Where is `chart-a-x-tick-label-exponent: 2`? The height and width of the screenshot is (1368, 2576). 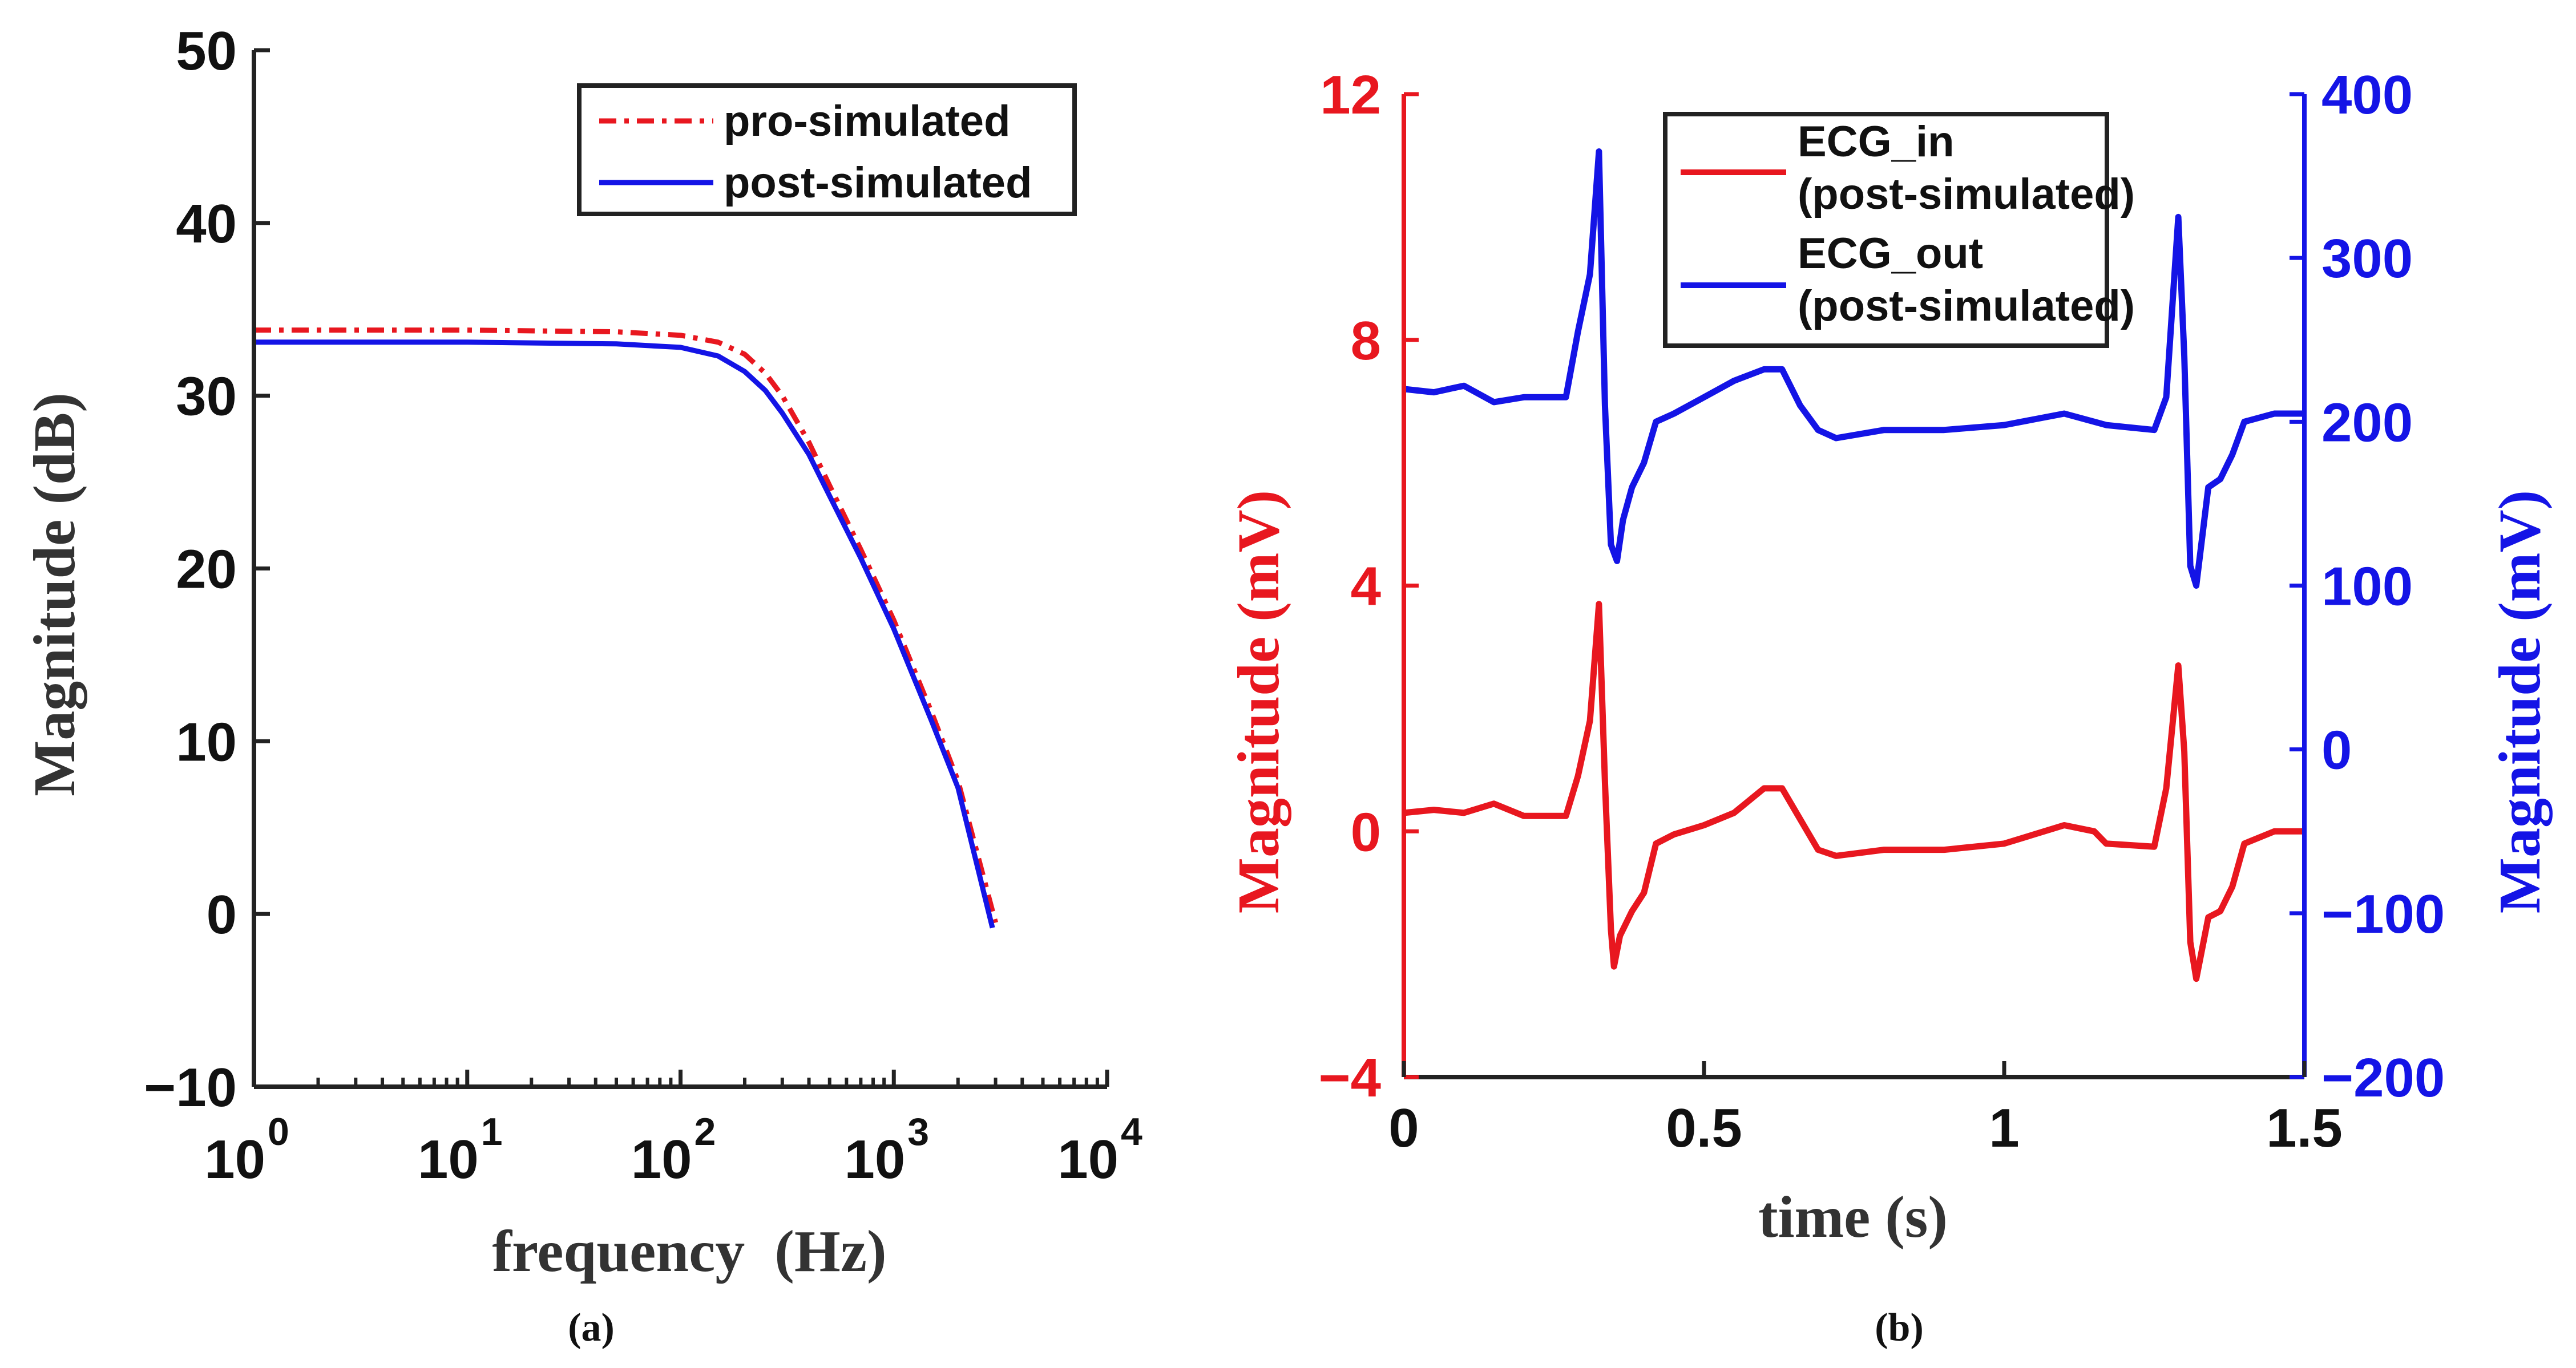
chart-a-x-tick-label-exponent: 2 is located at coordinates (705, 1132).